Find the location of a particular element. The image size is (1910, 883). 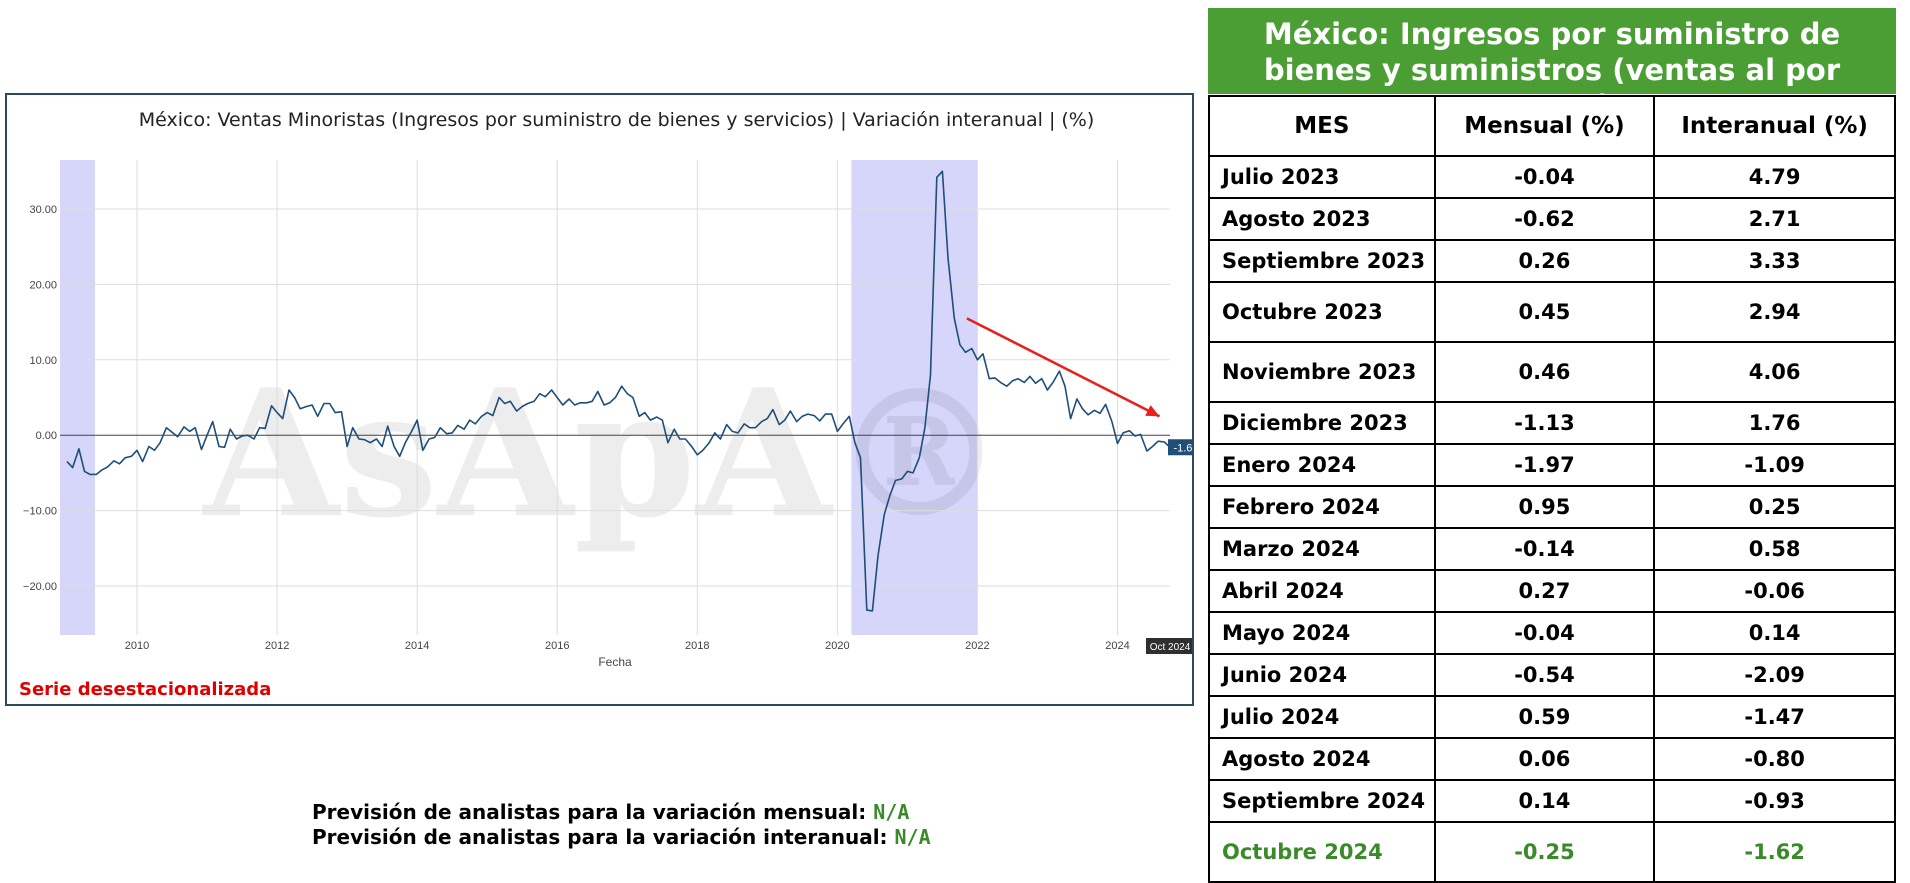

table-row: Junio 2024 -0.54 -2.09 is located at coordinates (1552, 675).